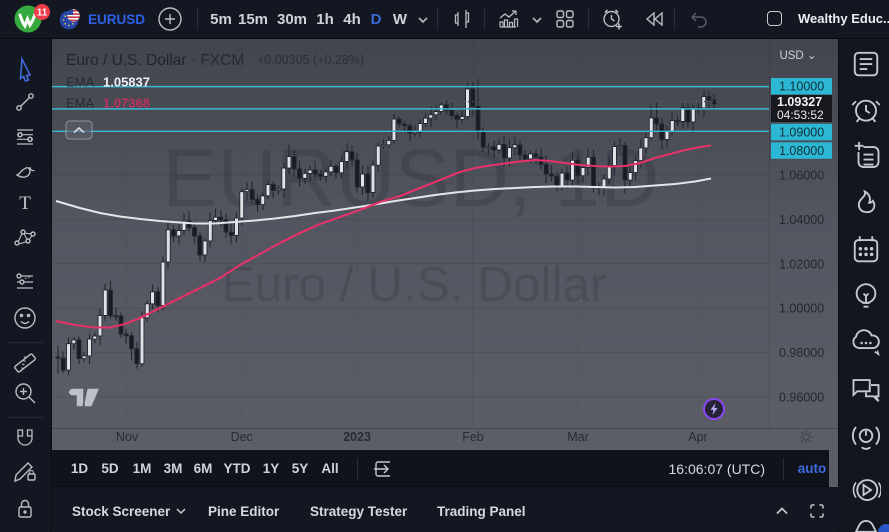  I want to click on svg-text: 04:53:52, so click(800, 115).